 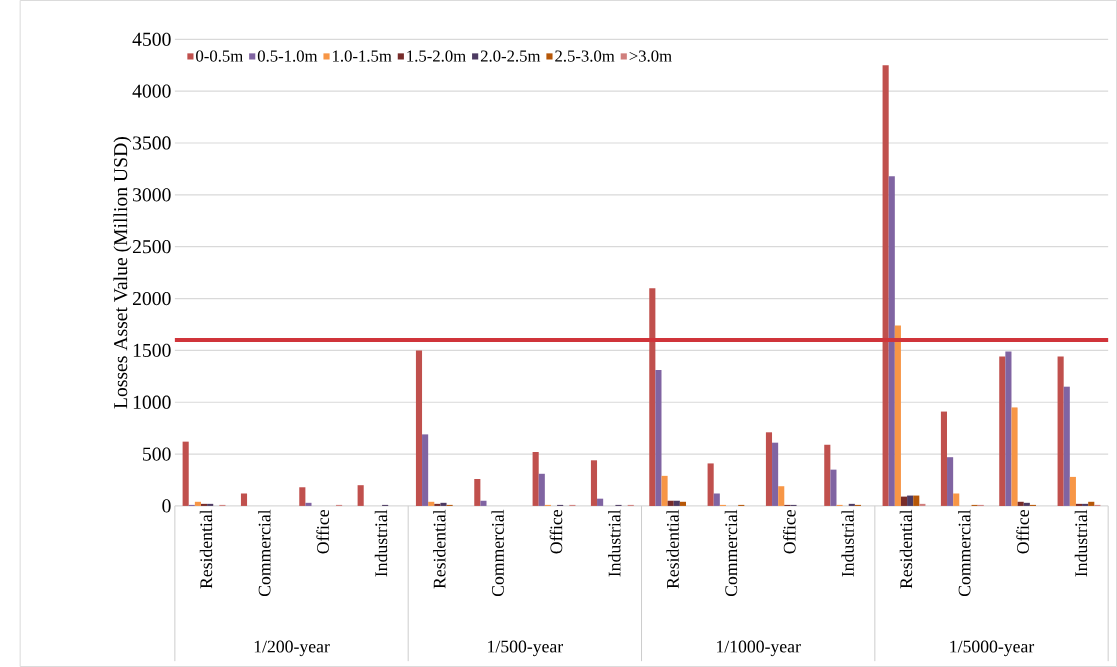 I want to click on y-axis-title: Losses Asset Value (Million USD), so click(x=122, y=273).